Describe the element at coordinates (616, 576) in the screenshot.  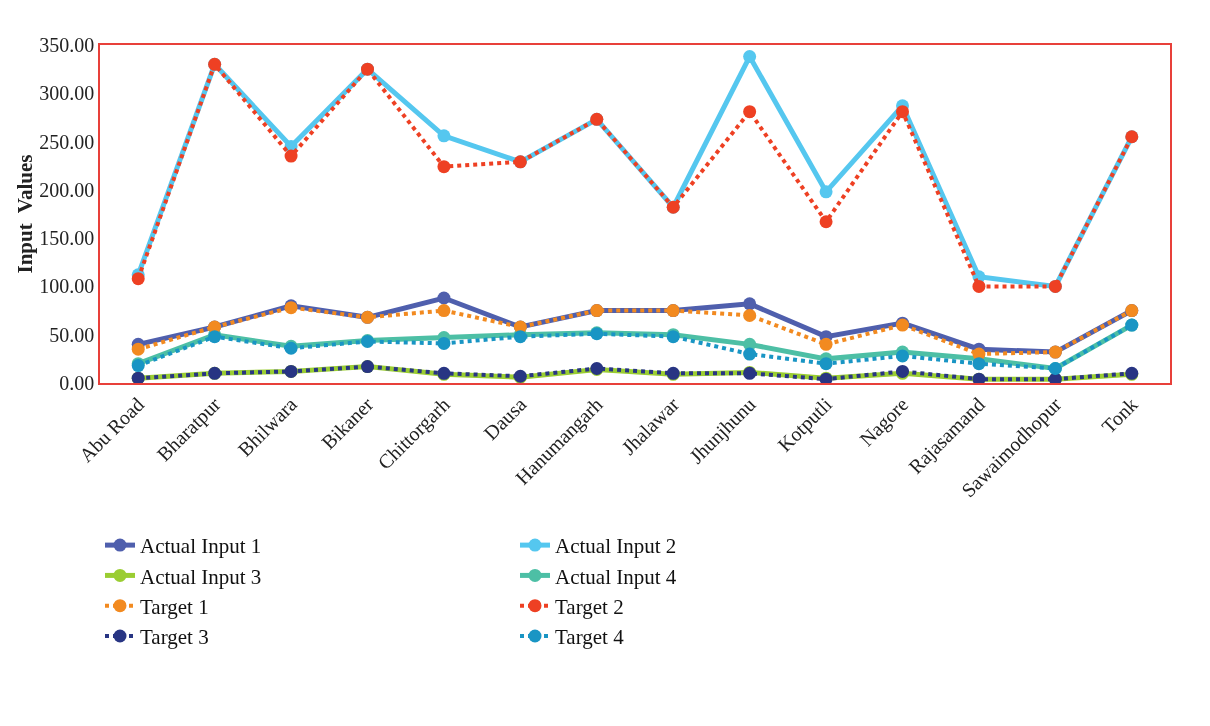
I see `legend-label: Actual Input 4` at that location.